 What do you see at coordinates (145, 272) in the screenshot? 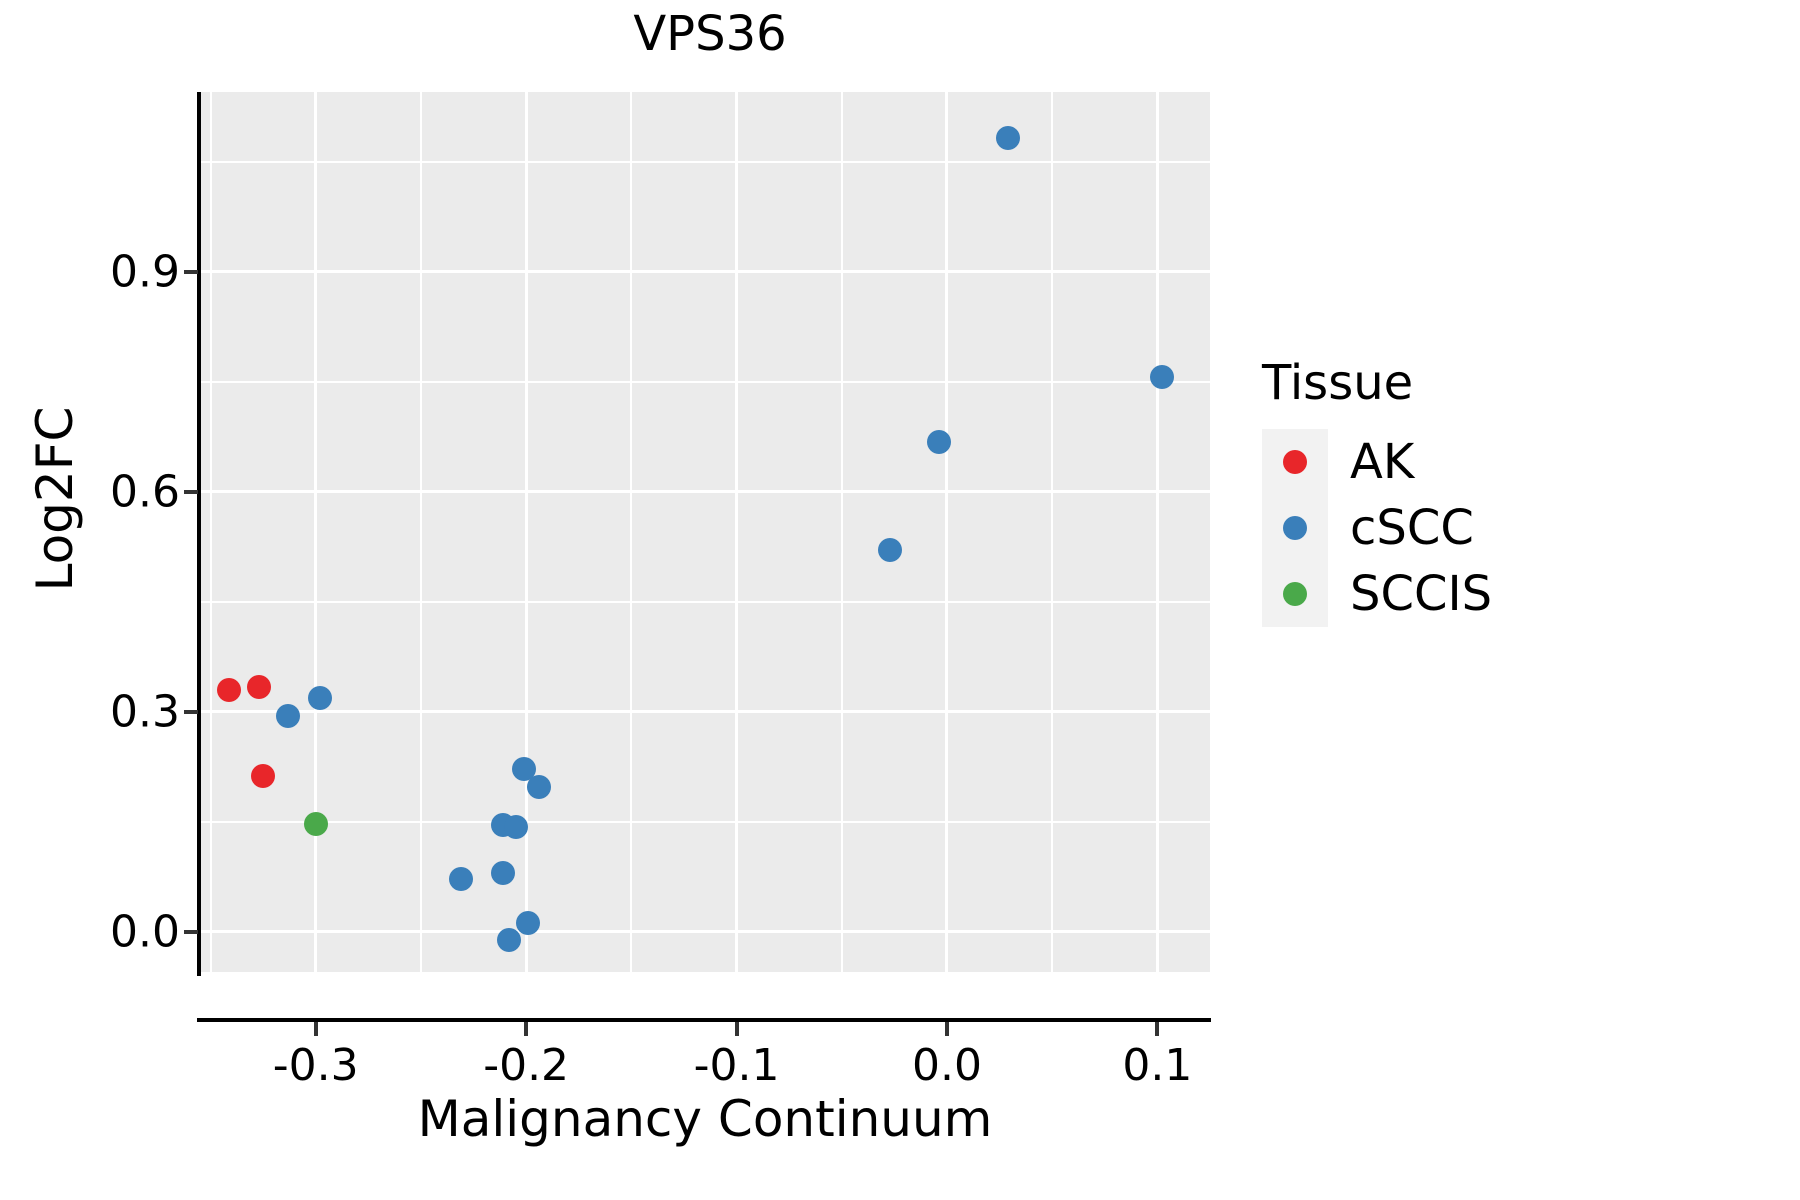
I see `y-axis-tick-label: 0.9` at bounding box center [145, 272].